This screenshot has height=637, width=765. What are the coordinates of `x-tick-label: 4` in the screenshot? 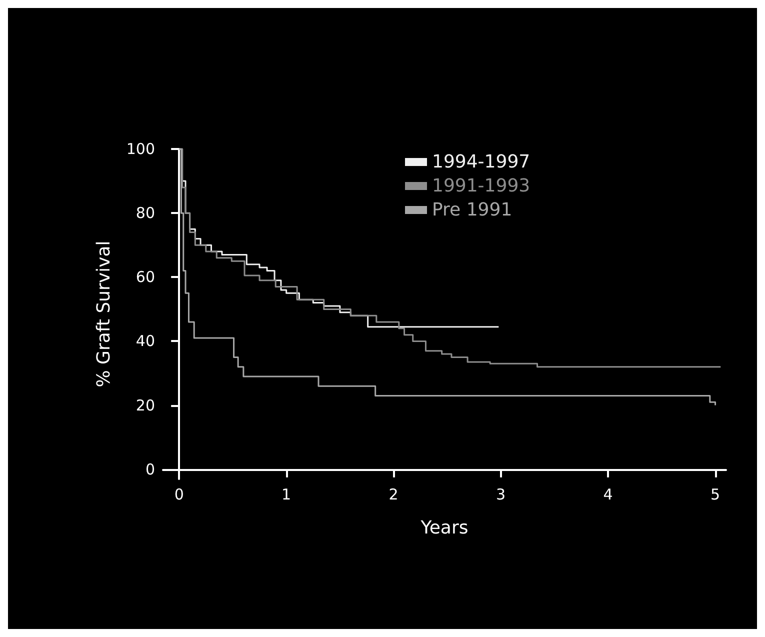 It's located at (608, 495).